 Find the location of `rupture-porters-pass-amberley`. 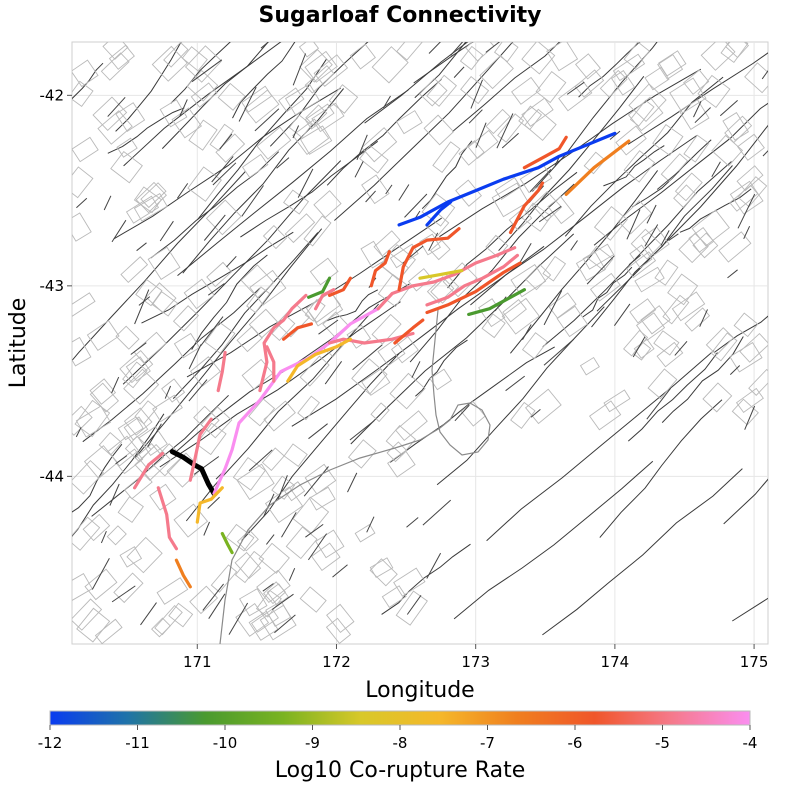

rupture-porters-pass-amberley is located at coordinates (296, 401).